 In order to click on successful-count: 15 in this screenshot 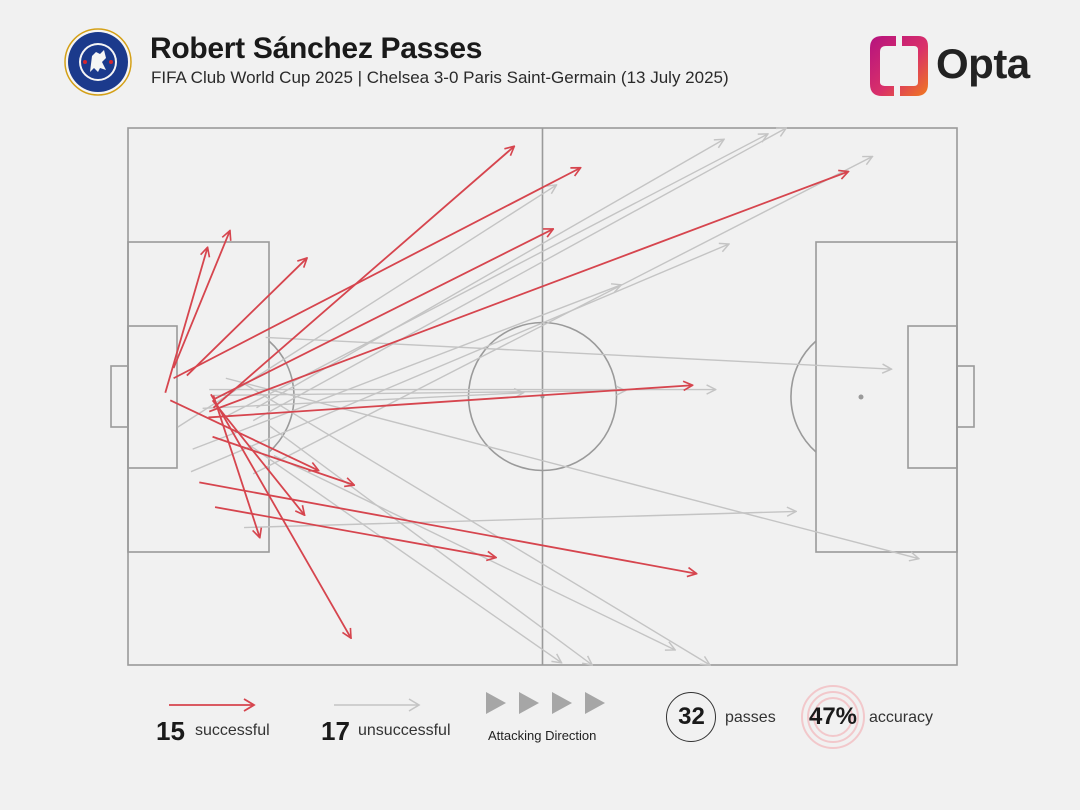, I will do `click(170, 731)`.